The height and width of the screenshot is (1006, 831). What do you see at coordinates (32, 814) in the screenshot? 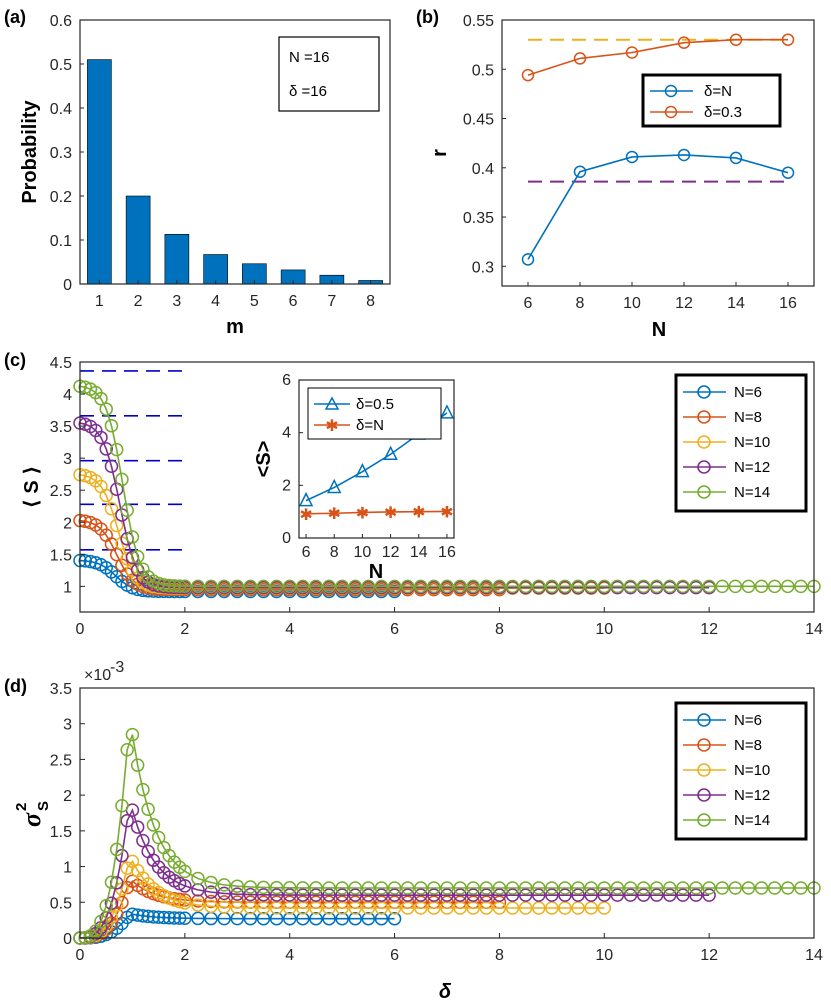
I see `panel-d-ylabel: σ 2 S` at bounding box center [32, 814].